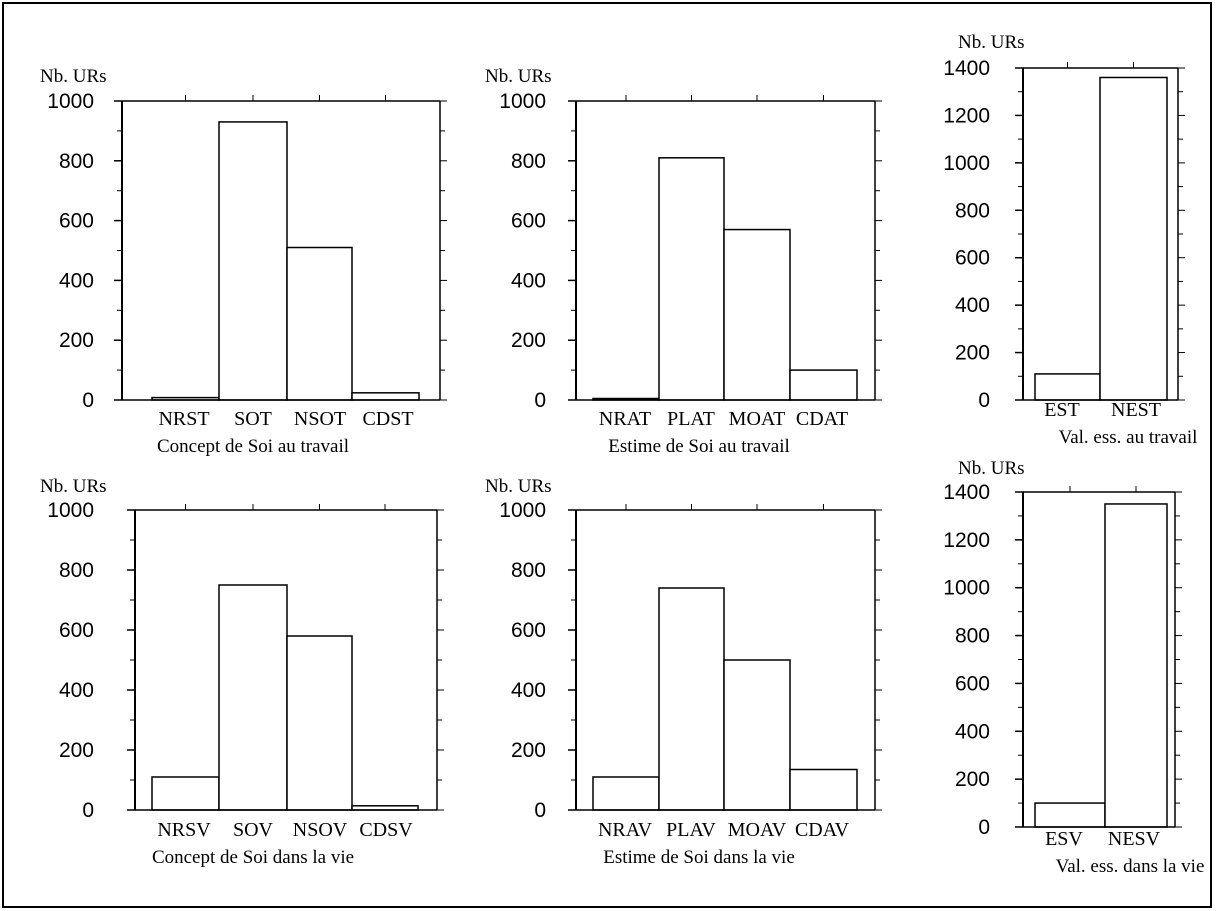 This screenshot has height=911, width=1216. What do you see at coordinates (253, 419) in the screenshot?
I see `x-tick-label: SOT` at bounding box center [253, 419].